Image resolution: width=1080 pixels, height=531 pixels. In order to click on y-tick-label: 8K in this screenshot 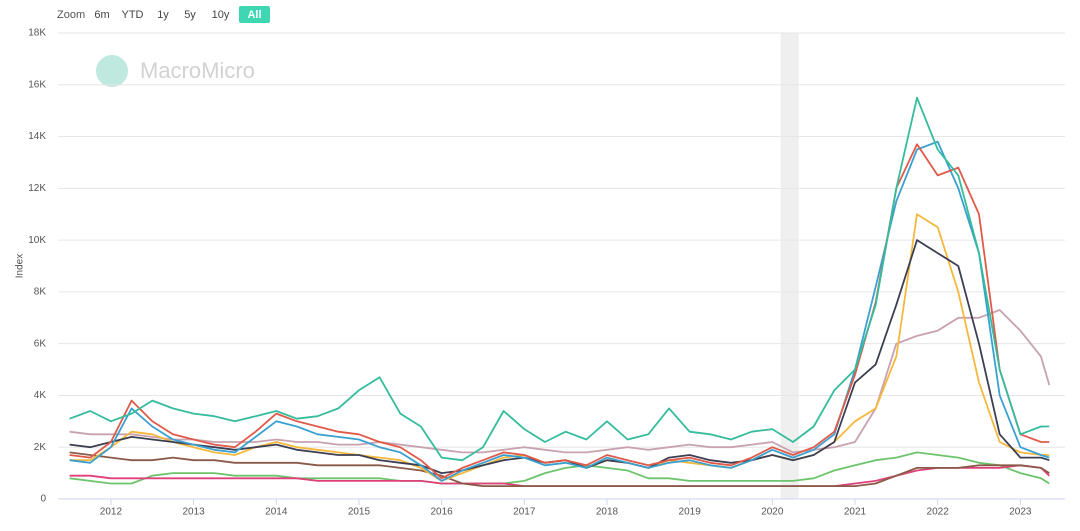, I will do `click(40, 292)`.